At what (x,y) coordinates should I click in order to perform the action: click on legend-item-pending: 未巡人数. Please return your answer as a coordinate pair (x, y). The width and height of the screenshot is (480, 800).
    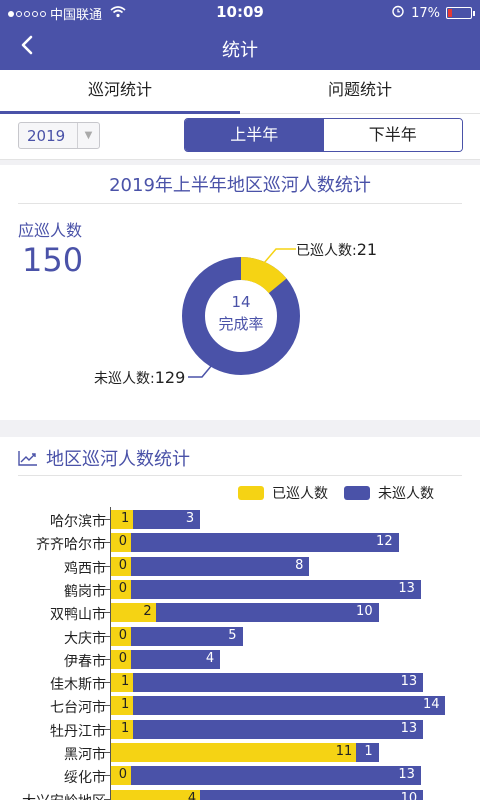
    Looking at the image, I should click on (389, 493).